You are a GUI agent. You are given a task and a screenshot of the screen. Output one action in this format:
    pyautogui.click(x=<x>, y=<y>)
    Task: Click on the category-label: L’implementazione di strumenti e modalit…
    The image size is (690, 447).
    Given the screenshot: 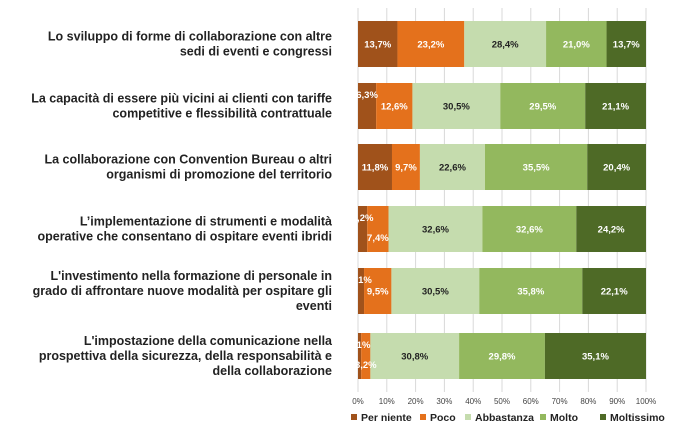 What is the action you would take?
    pyautogui.click(x=206, y=222)
    